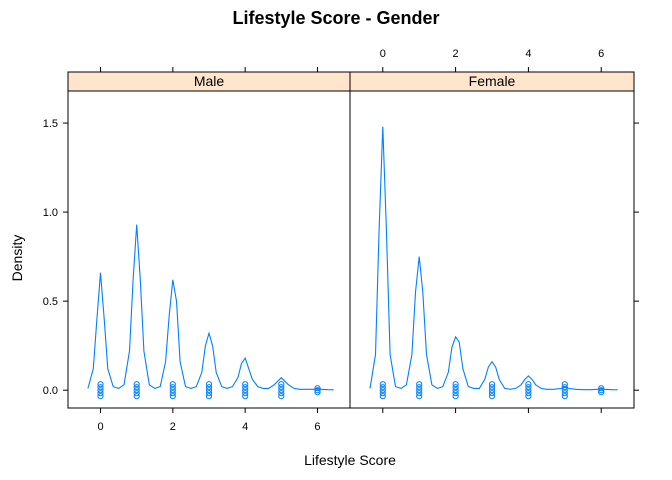 The height and width of the screenshot is (480, 672). Describe the element at coordinates (492, 81) in the screenshot. I see `strip-label: Female` at that location.